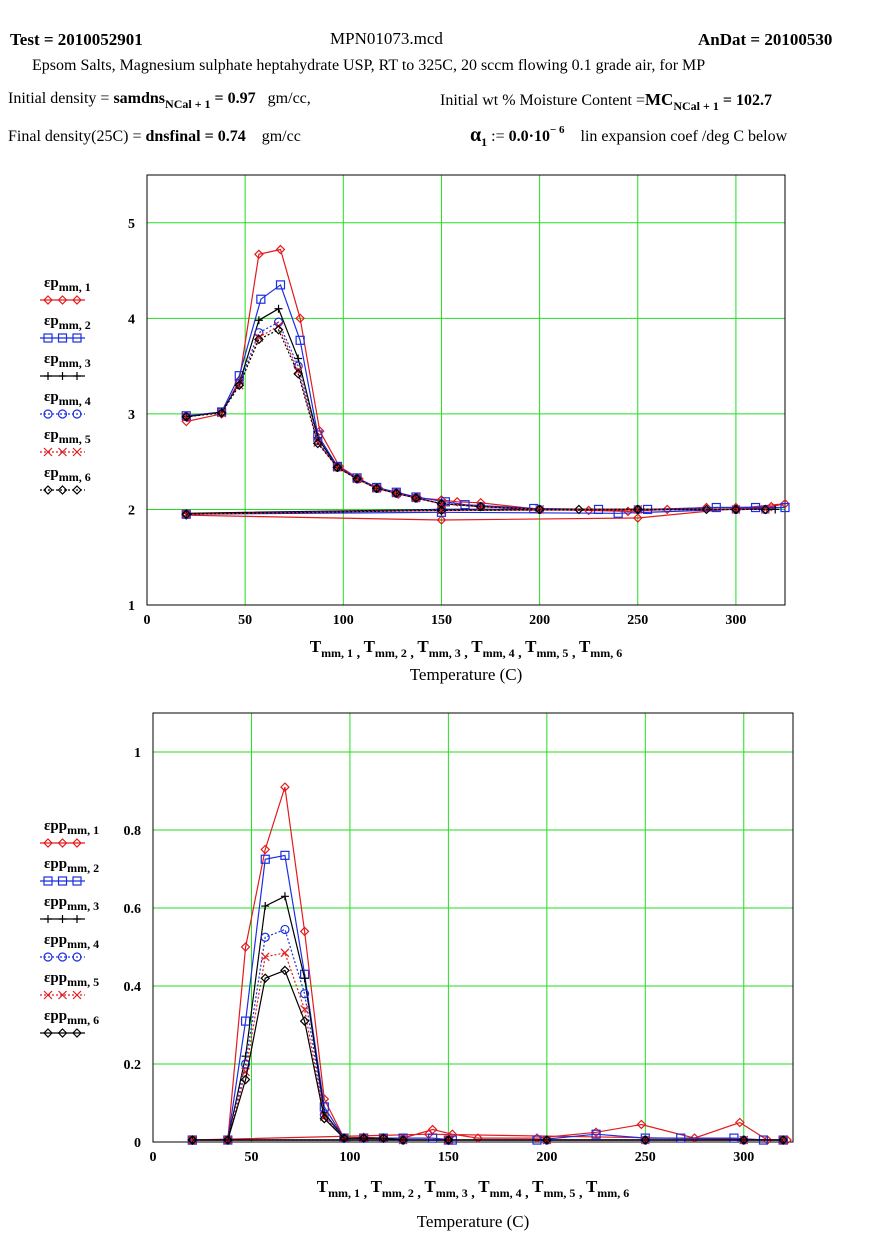  Describe the element at coordinates (133, 1065) in the screenshot. I see `y-tick-label: 0.2` at that location.